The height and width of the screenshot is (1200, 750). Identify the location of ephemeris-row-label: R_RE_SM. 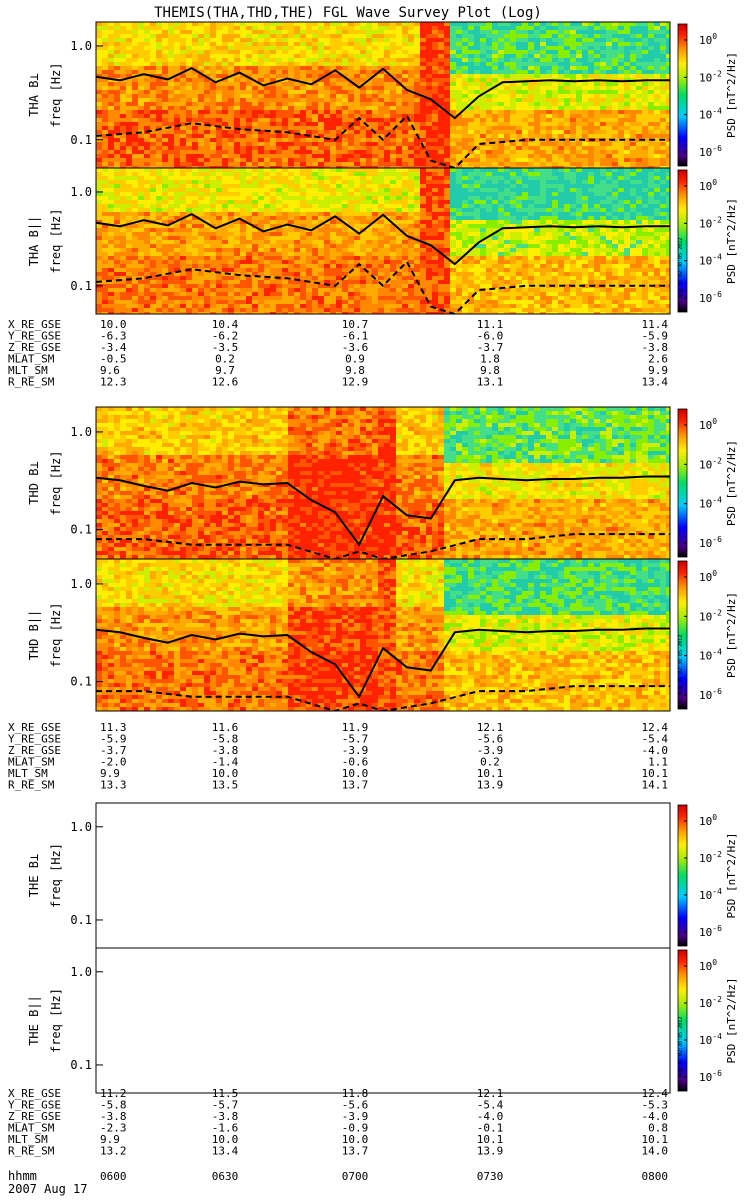
(31, 785).